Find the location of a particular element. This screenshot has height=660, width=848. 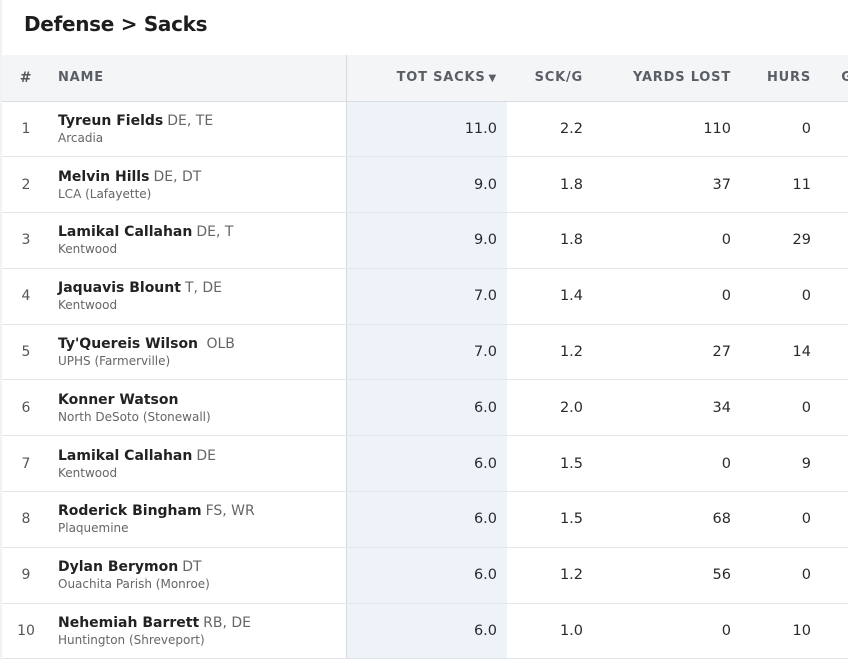

player-position: DE, T is located at coordinates (215, 232).